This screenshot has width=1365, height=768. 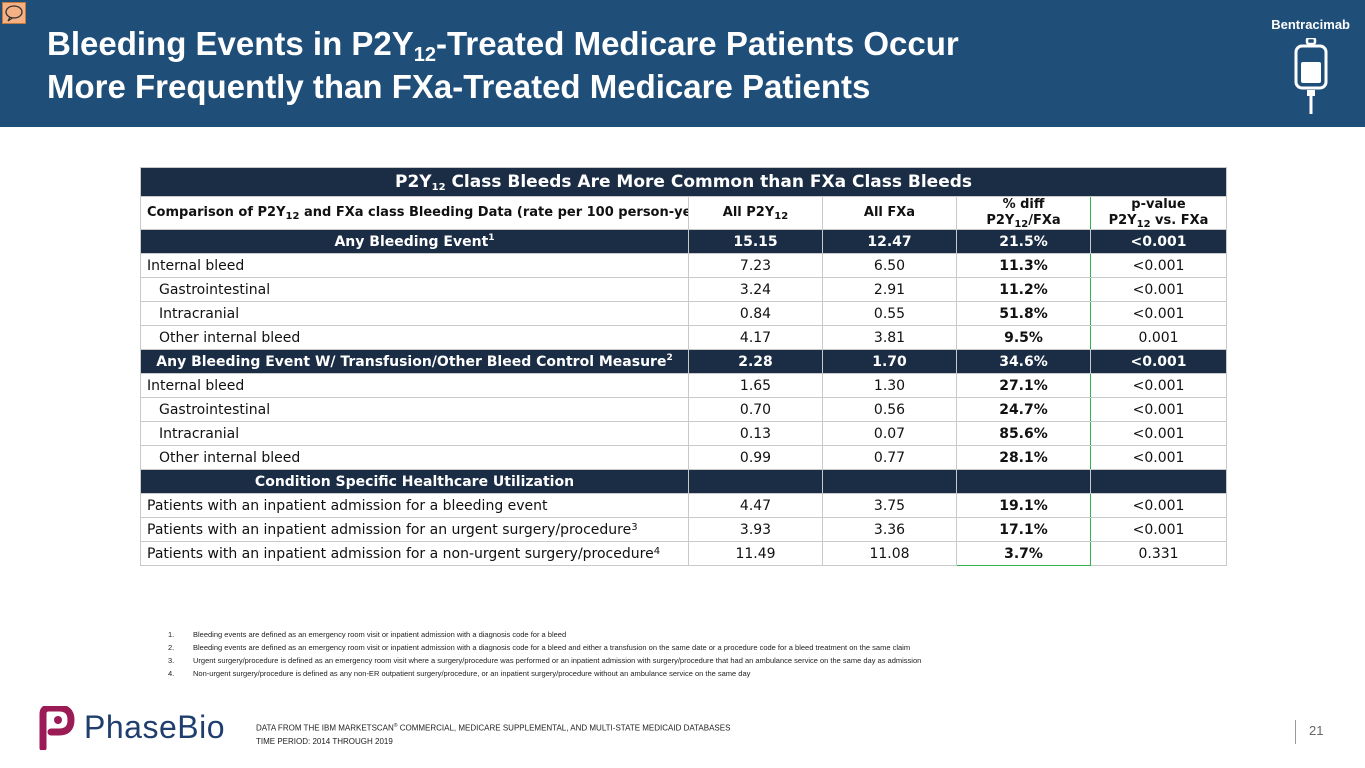 I want to click on cell-p2y: 3.93, so click(x=755, y=529).